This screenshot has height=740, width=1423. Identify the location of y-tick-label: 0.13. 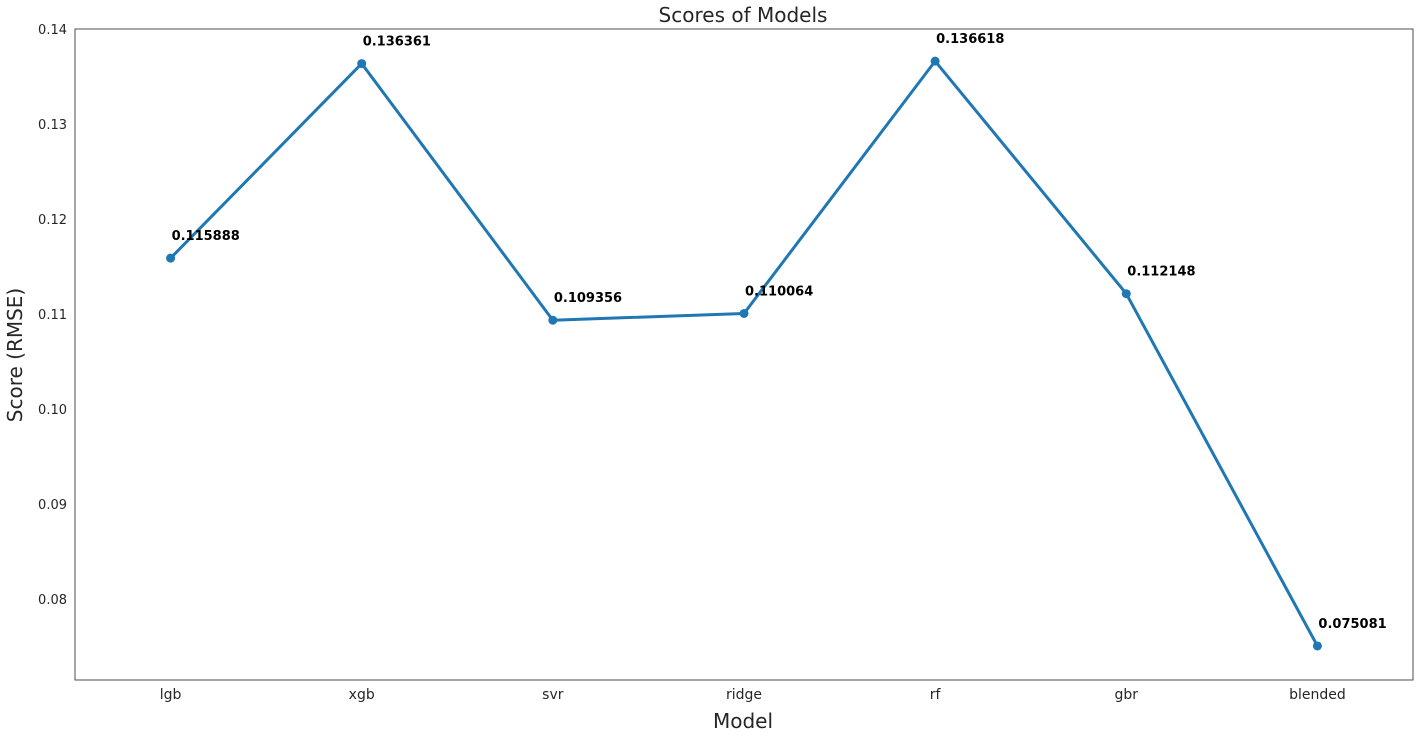
(52, 125).